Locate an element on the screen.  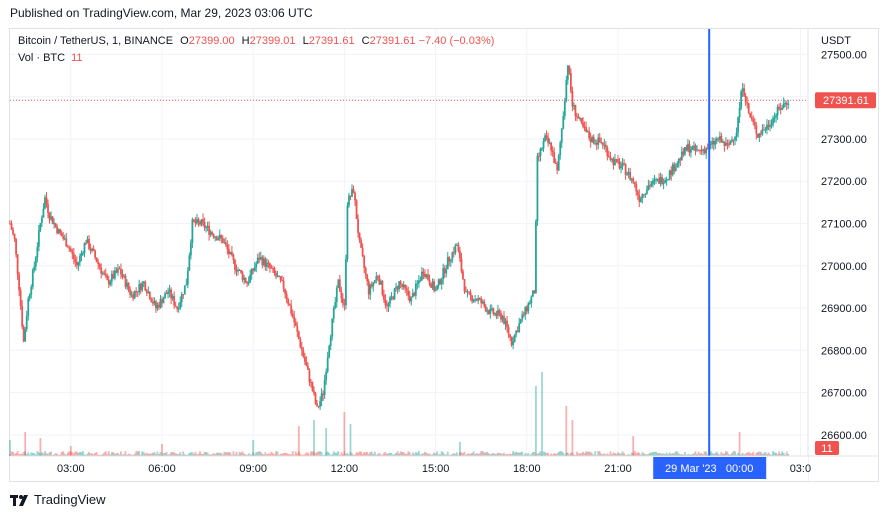
symbol-name: Bitcoin / TetherUS, 1, BINANCE is located at coordinates (96, 41).